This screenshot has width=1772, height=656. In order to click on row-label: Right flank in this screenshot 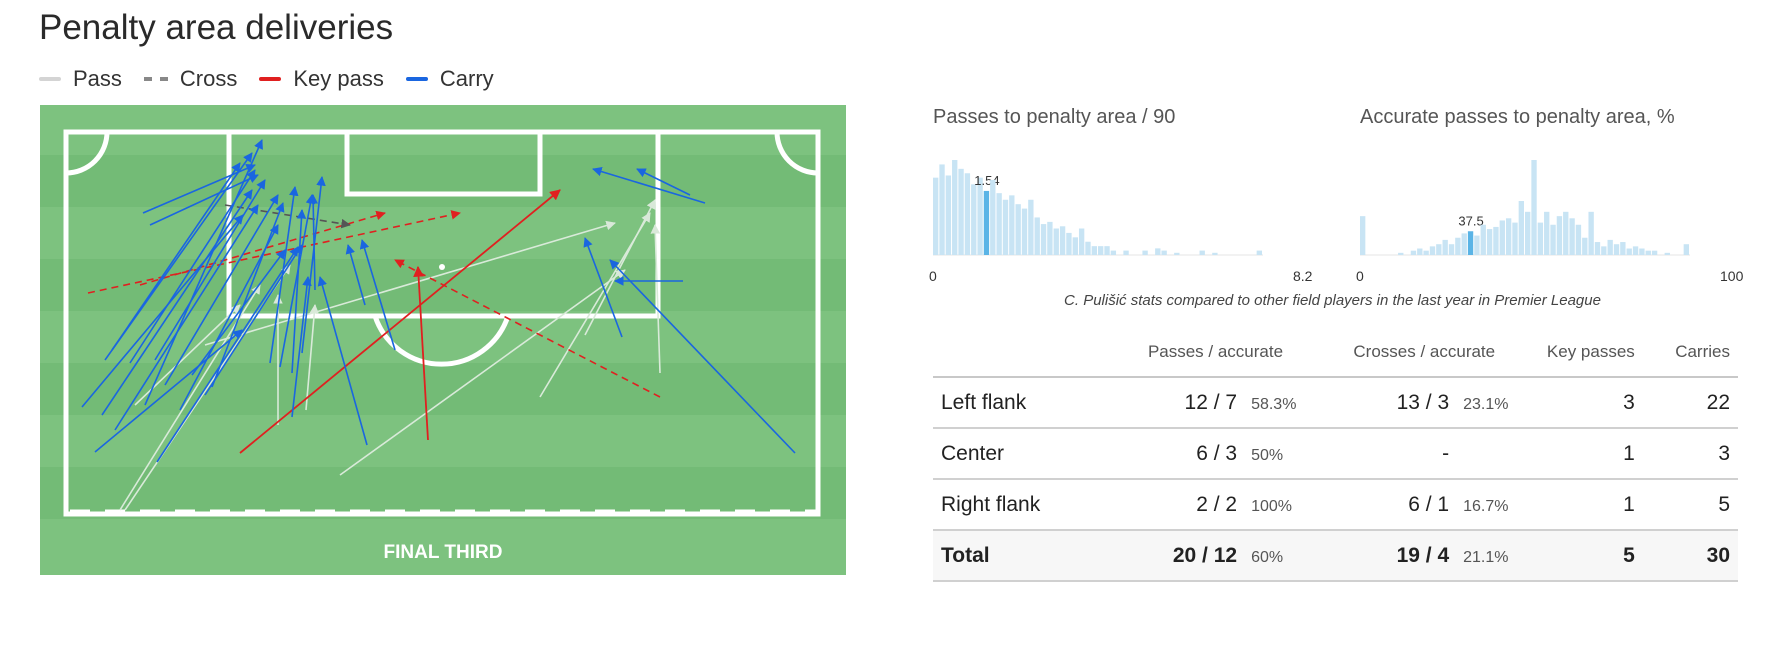, I will do `click(1010, 505)`.